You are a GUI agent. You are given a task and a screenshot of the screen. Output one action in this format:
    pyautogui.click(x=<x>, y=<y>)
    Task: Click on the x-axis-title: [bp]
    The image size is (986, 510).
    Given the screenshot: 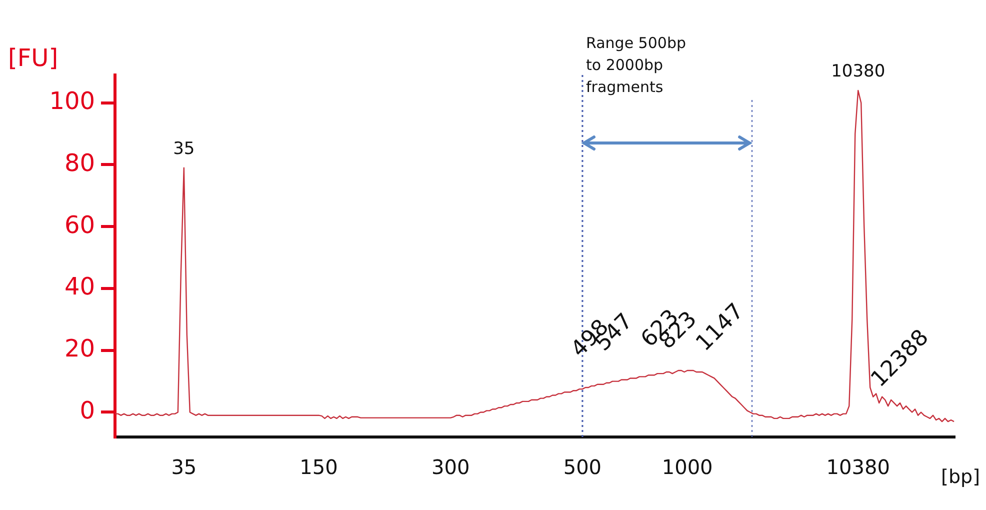 What is the action you would take?
    pyautogui.click(x=960, y=477)
    